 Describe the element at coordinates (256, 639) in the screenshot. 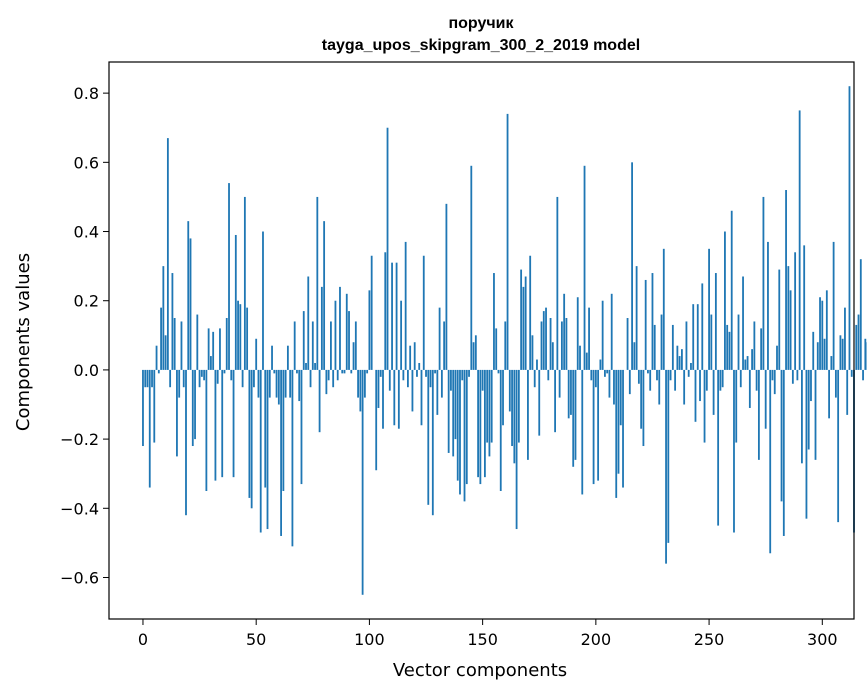

I see `x-tick-label: 50` at that location.